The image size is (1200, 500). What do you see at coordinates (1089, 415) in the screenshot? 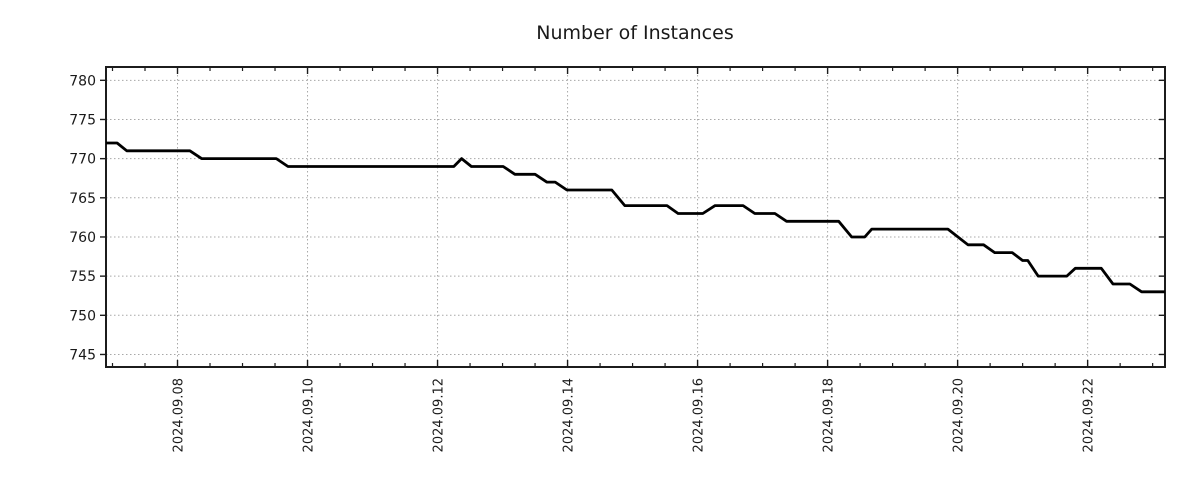
I see `x-tick-label: 2024.09.22` at bounding box center [1089, 415].